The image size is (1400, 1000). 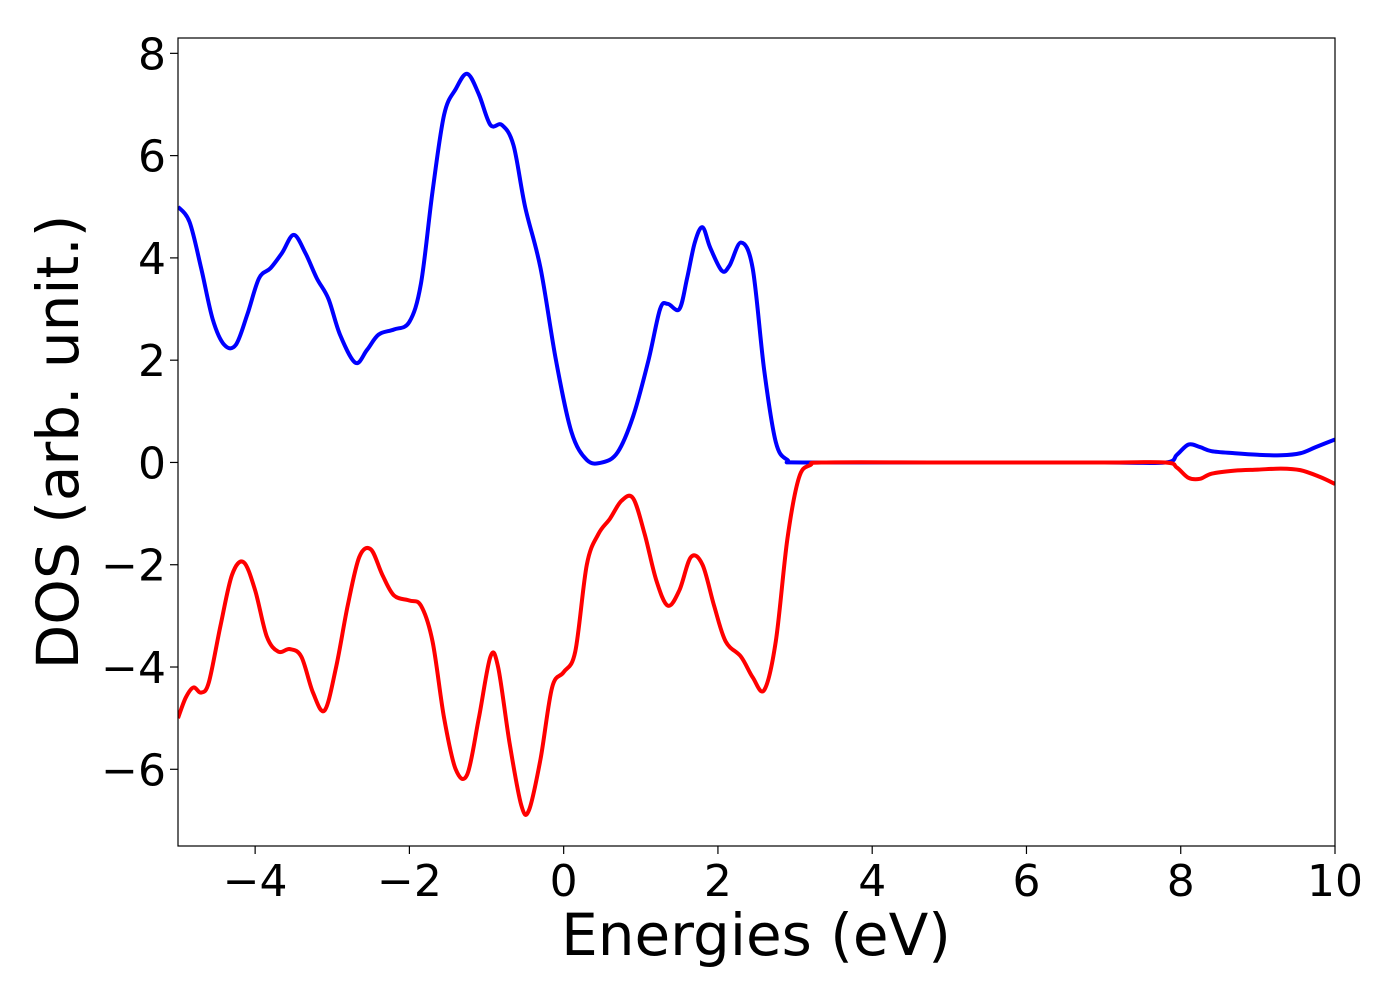 What do you see at coordinates (255, 881) in the screenshot?
I see `x-tick-label: −4` at bounding box center [255, 881].